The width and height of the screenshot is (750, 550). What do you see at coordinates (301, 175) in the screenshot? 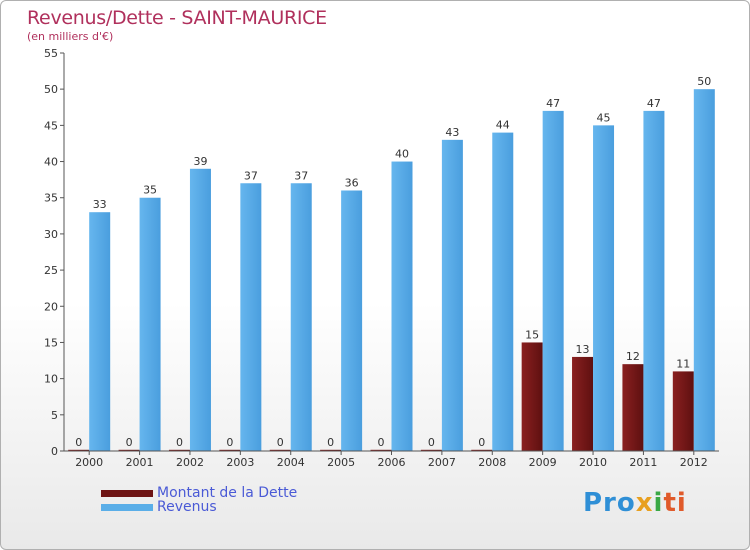
I see `label-revenus-2004: 37` at bounding box center [301, 175].